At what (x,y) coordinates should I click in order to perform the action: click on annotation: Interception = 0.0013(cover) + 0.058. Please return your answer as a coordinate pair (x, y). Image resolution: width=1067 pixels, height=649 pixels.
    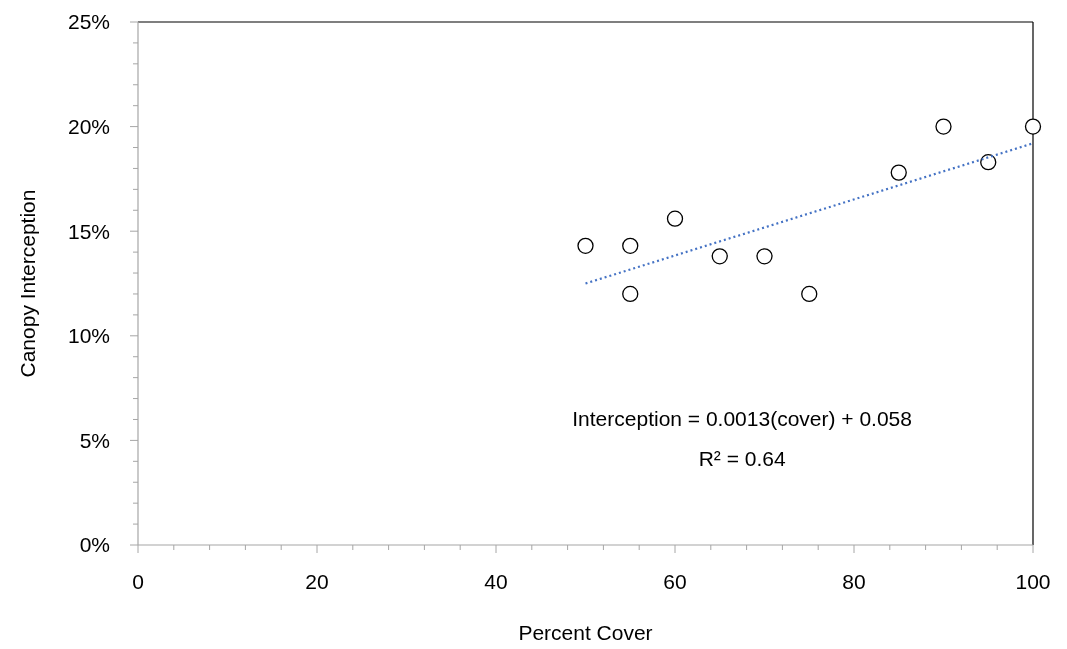
    Looking at the image, I should click on (742, 418).